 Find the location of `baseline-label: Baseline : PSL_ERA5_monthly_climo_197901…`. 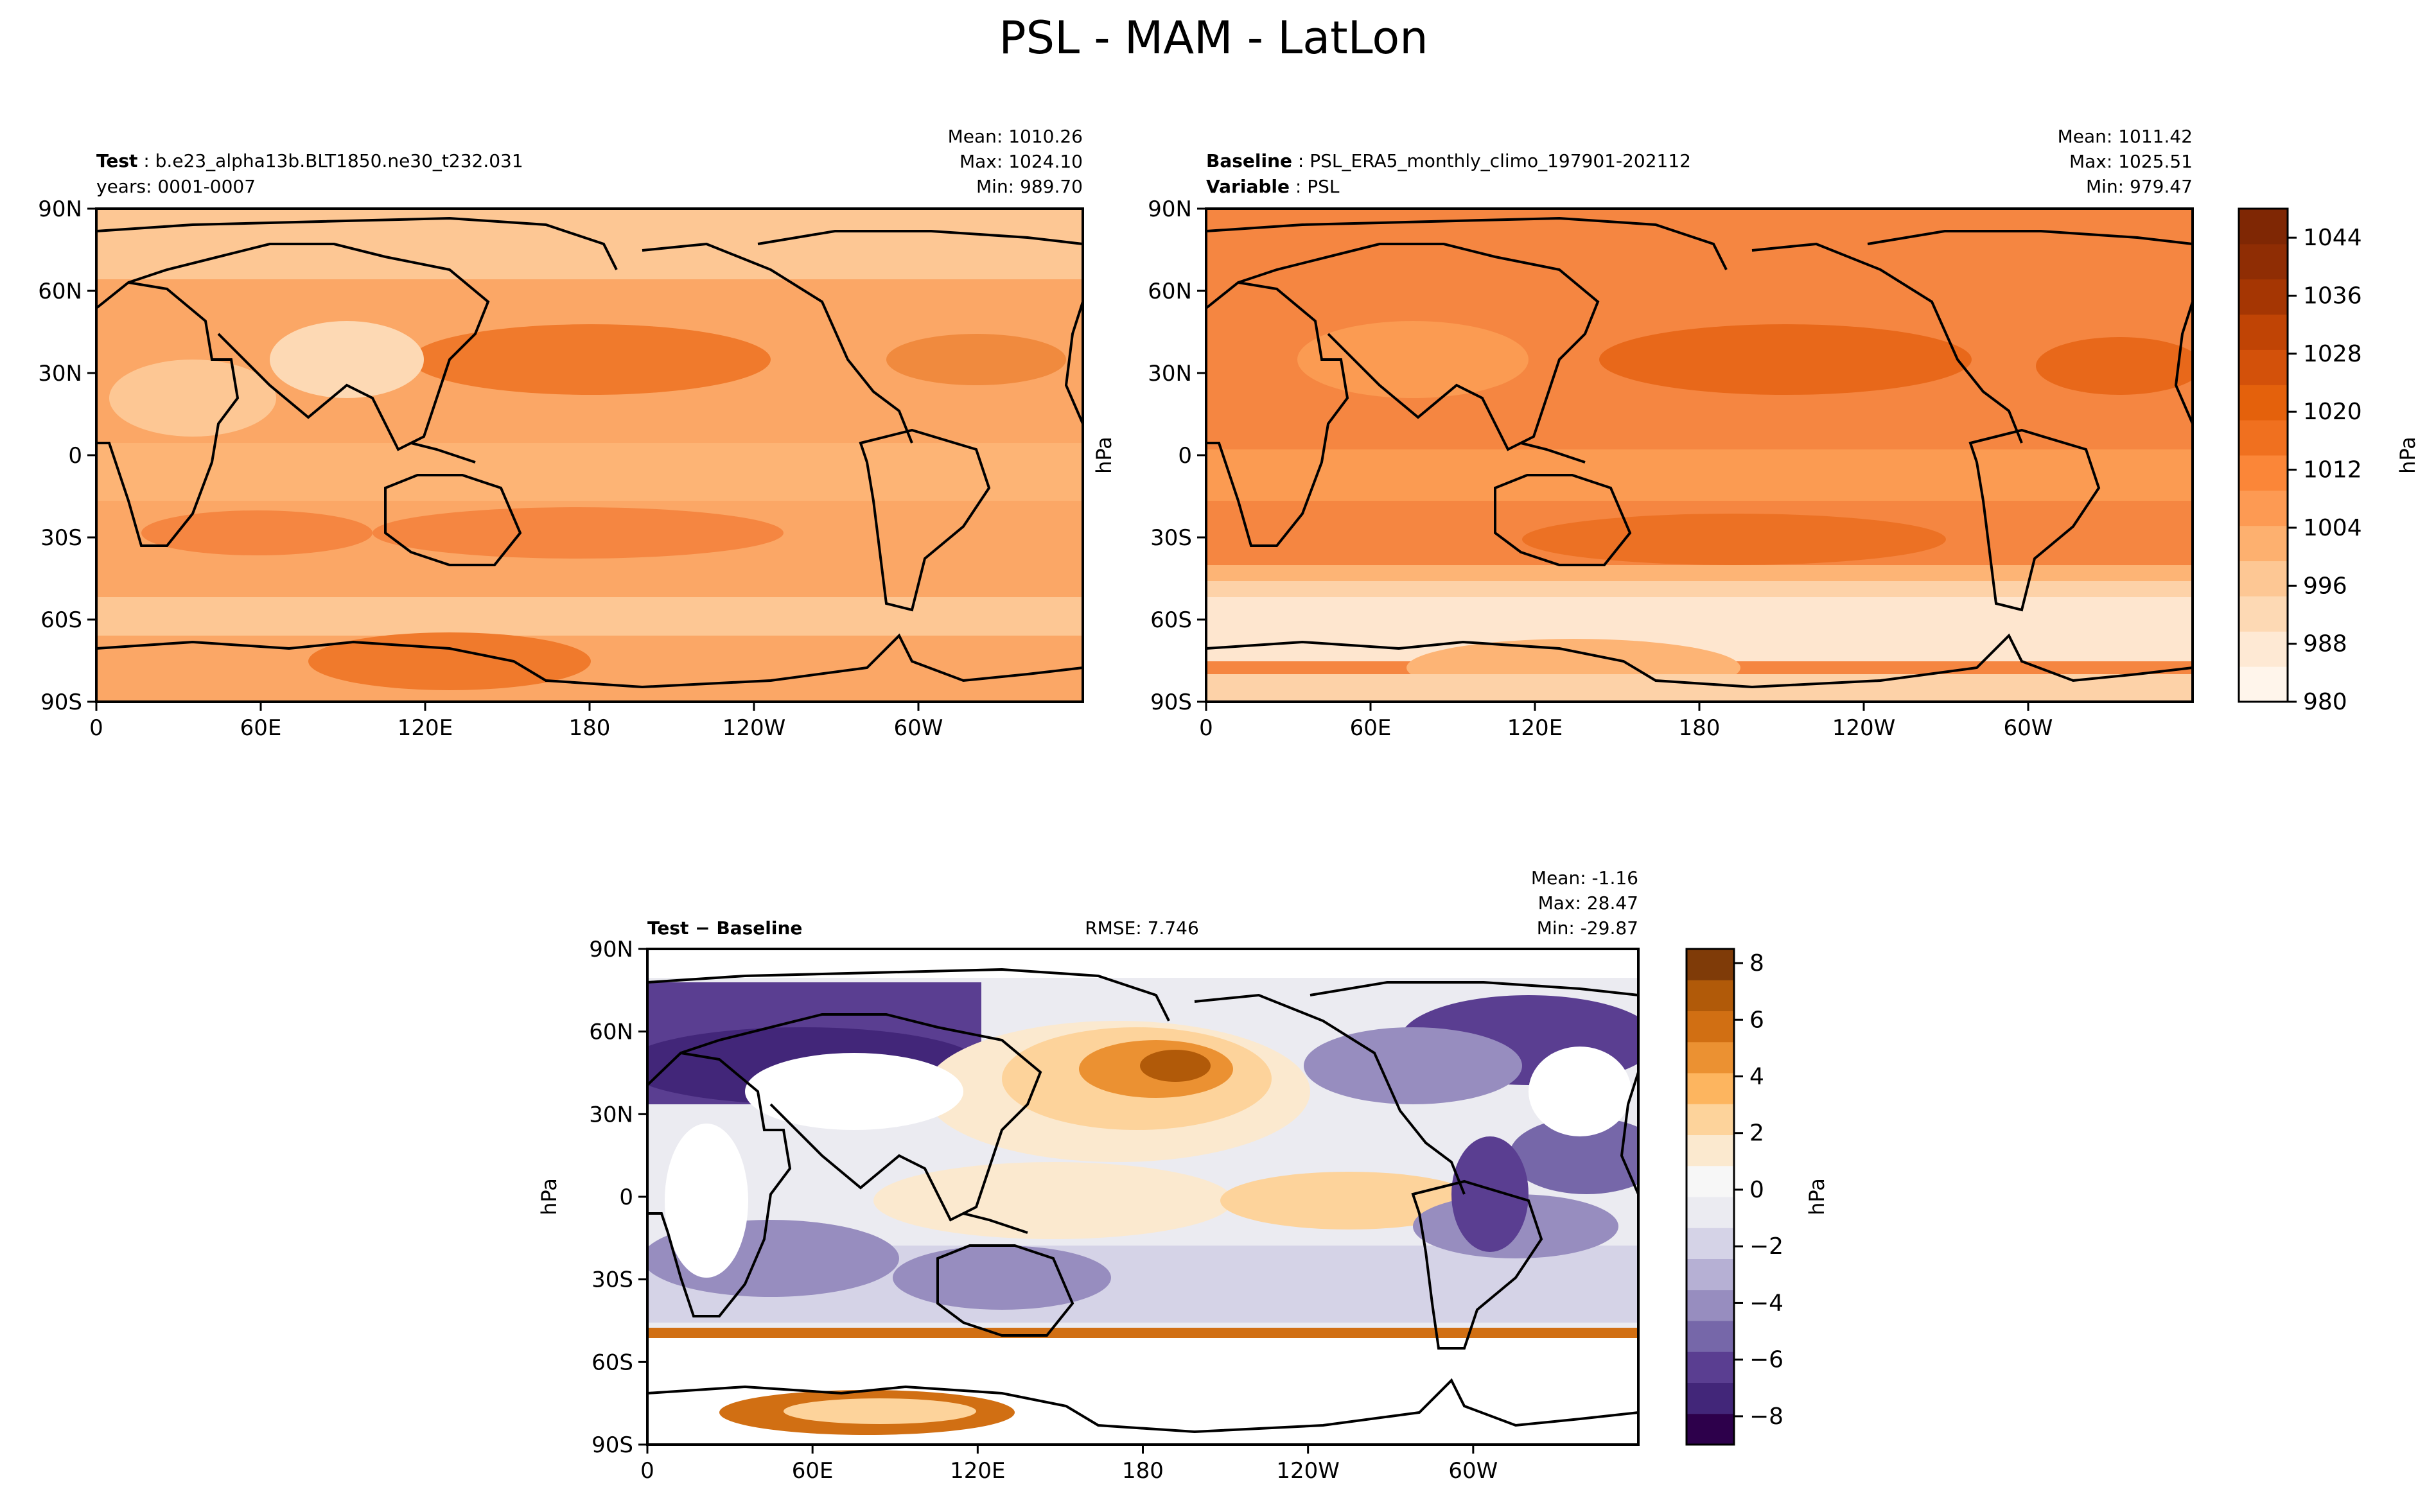

baseline-label: Baseline : PSL_ERA5_monthly_climo_197901… is located at coordinates (1448, 160).